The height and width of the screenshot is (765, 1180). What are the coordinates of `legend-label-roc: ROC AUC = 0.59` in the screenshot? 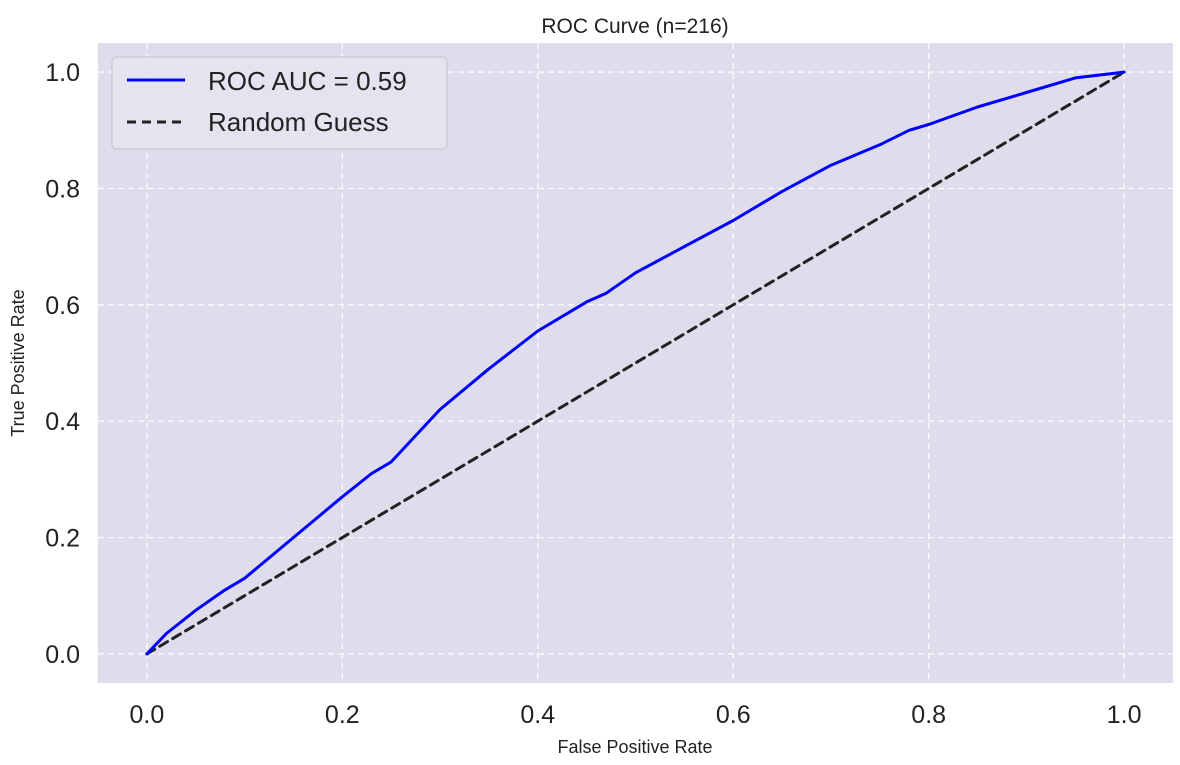 It's located at (307, 81).